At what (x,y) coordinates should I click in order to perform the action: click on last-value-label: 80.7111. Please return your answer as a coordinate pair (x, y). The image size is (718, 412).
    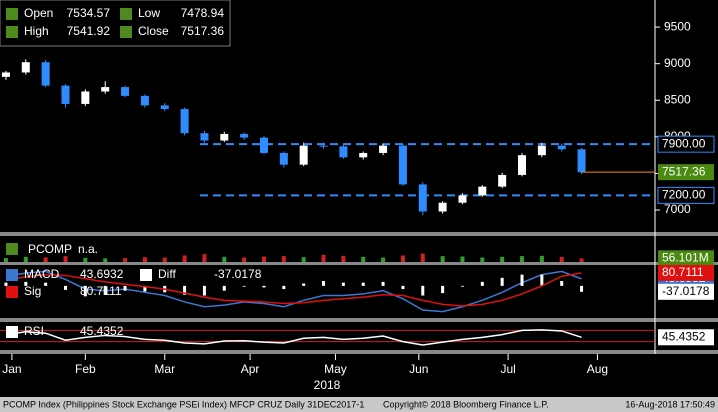
    Looking at the image, I should click on (683, 272).